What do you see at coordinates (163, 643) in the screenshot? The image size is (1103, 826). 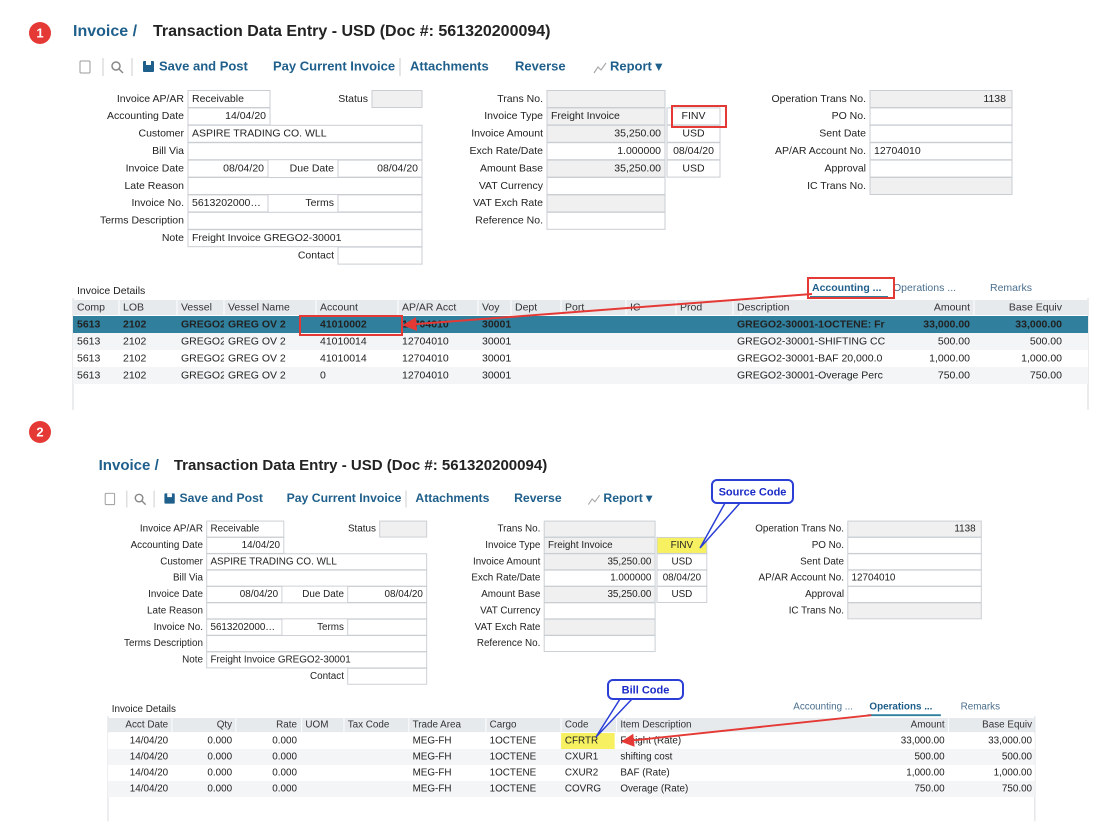 I see `field-label: Terms Description` at bounding box center [163, 643].